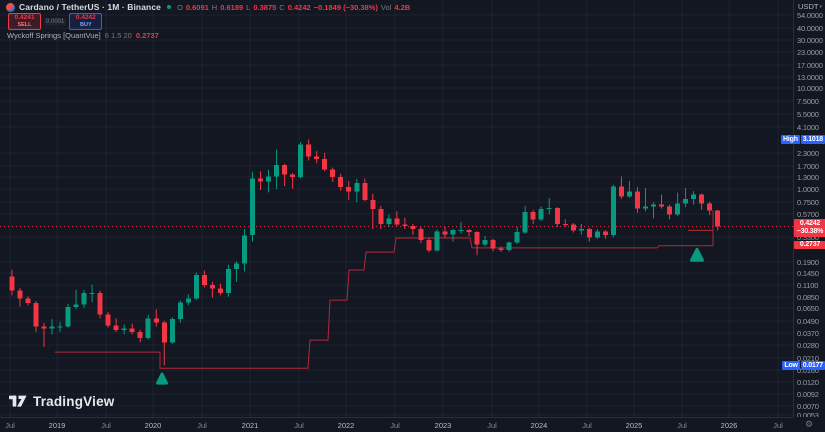 This screenshot has width=825, height=432. Describe the element at coordinates (90, 7) in the screenshot. I see `symbol-title: Cardano / TetherUS · 1M · Binance` at that location.